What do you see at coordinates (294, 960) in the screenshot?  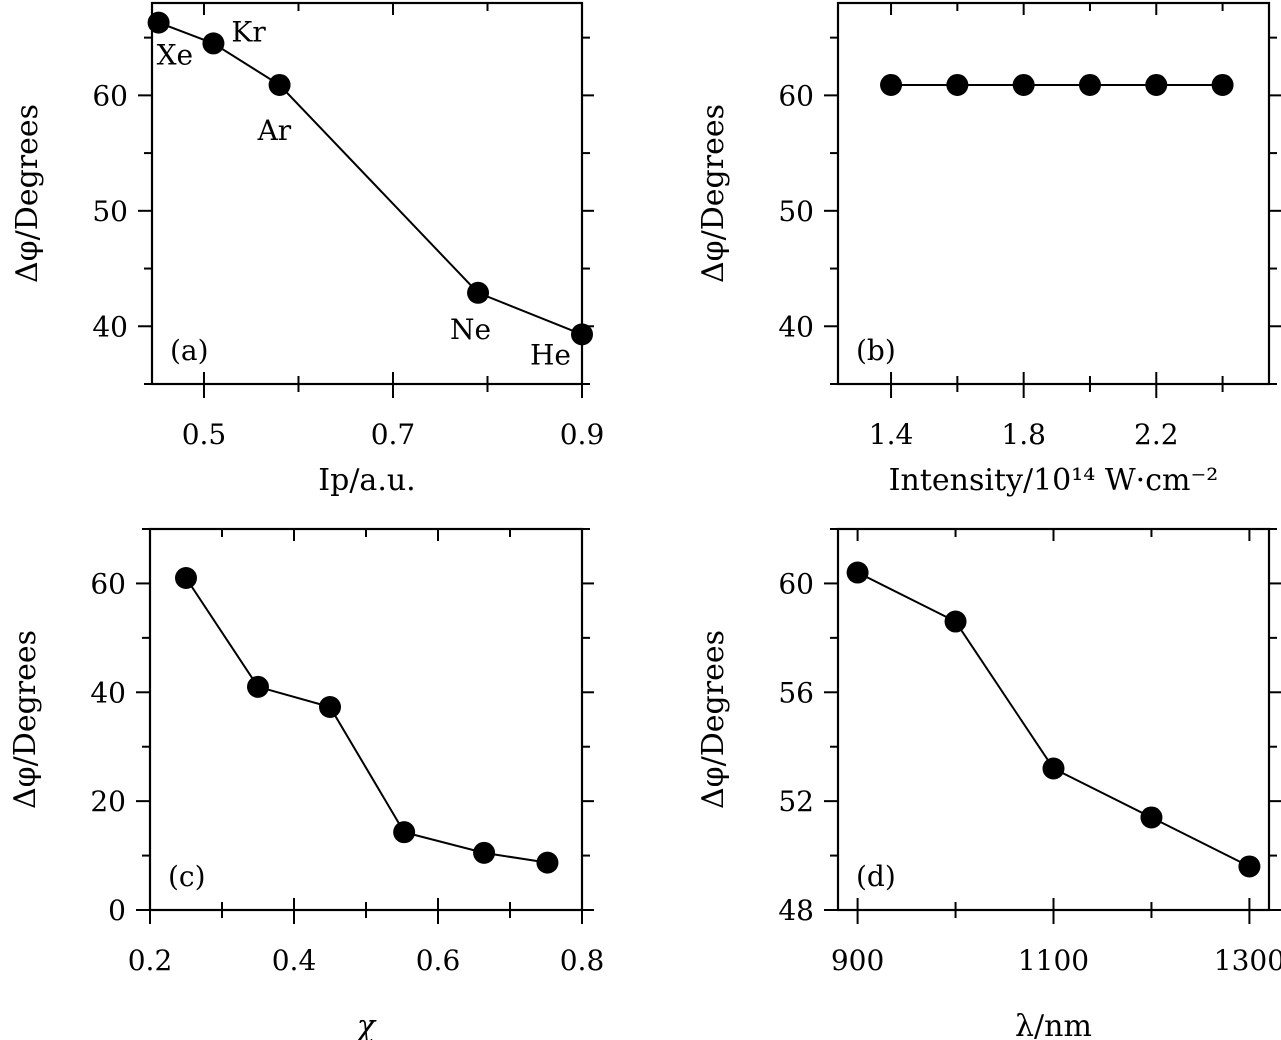 I see `x-tick-label: 0.4` at bounding box center [294, 960].